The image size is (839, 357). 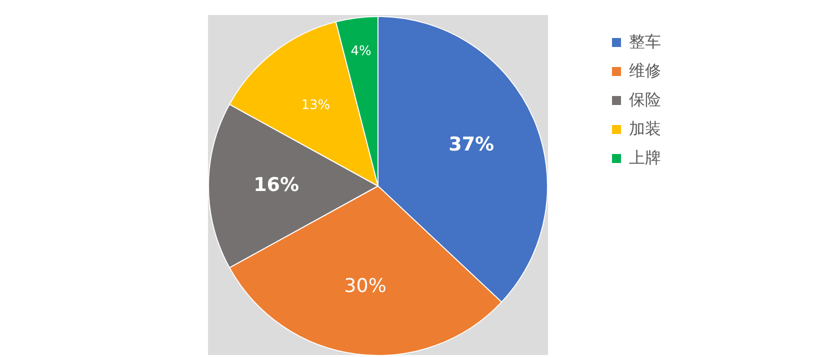 What do you see at coordinates (645, 71) in the screenshot?
I see `legend-label: 维修` at bounding box center [645, 71].